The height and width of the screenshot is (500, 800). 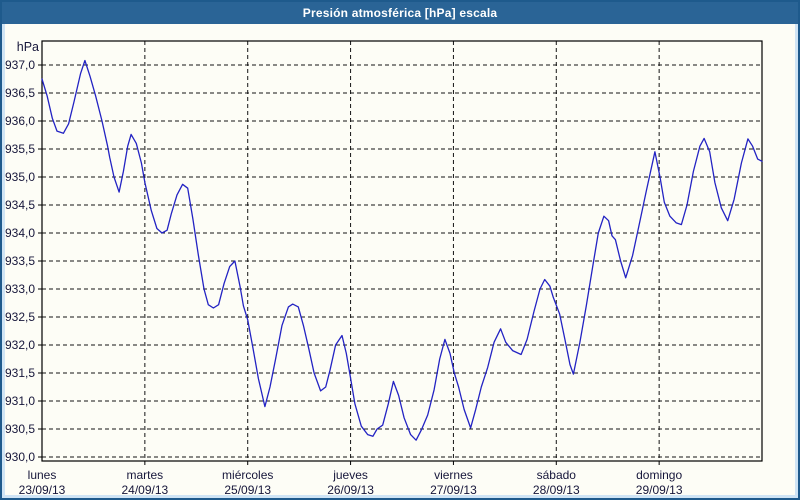 I want to click on x-day-label: miércoles, so click(x=247, y=475).